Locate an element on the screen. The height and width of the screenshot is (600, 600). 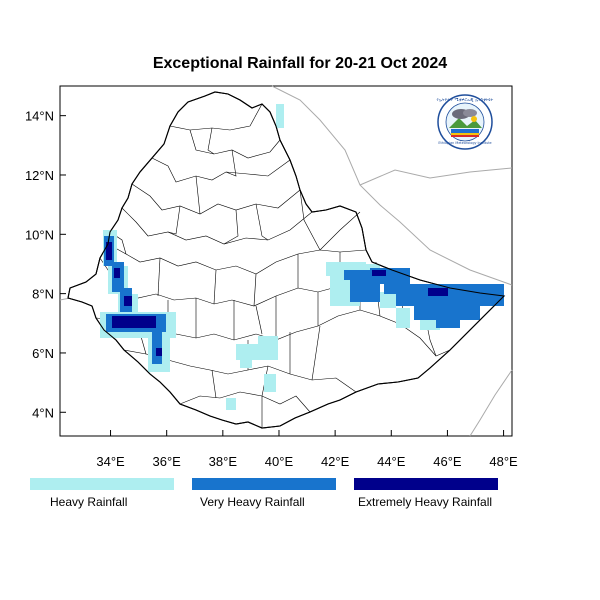
x-tick-label: 42°E is located at coordinates (335, 461).